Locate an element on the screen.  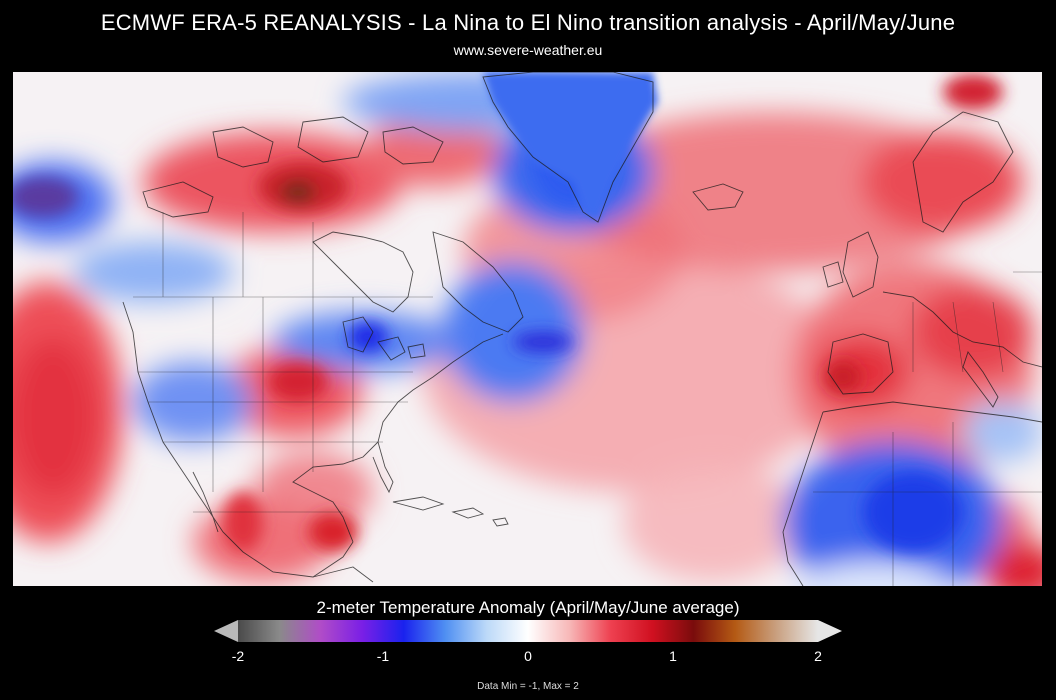
colorbar-tick-label: 0 is located at coordinates (528, 656).